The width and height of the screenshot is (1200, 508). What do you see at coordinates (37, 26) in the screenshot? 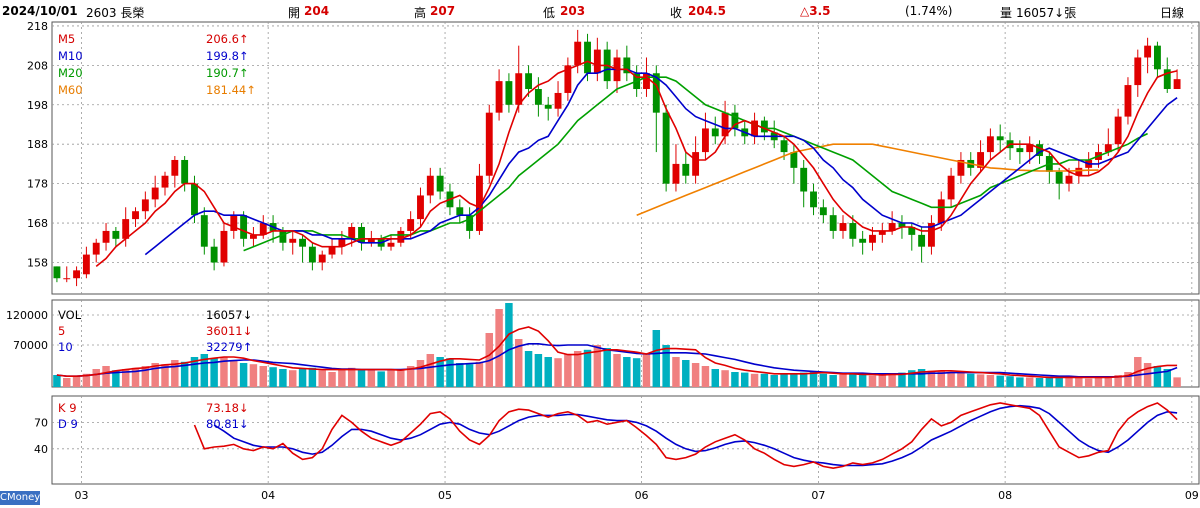
I see `price-tick-label: 218` at bounding box center [37, 26].